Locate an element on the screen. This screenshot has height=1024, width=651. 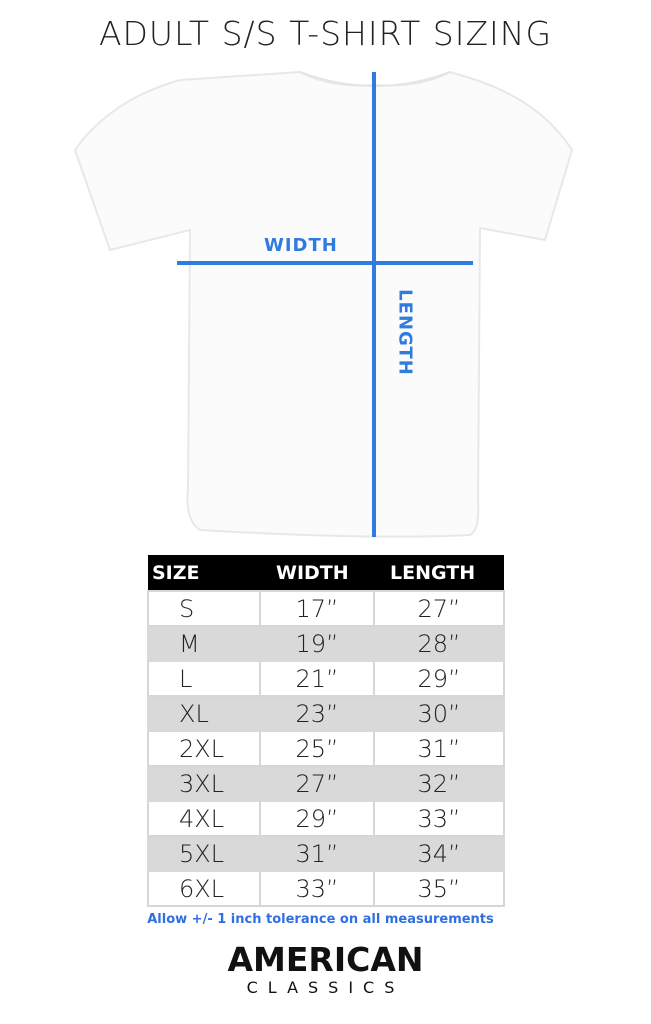
size-cell: 5XL is located at coordinates (204, 853).